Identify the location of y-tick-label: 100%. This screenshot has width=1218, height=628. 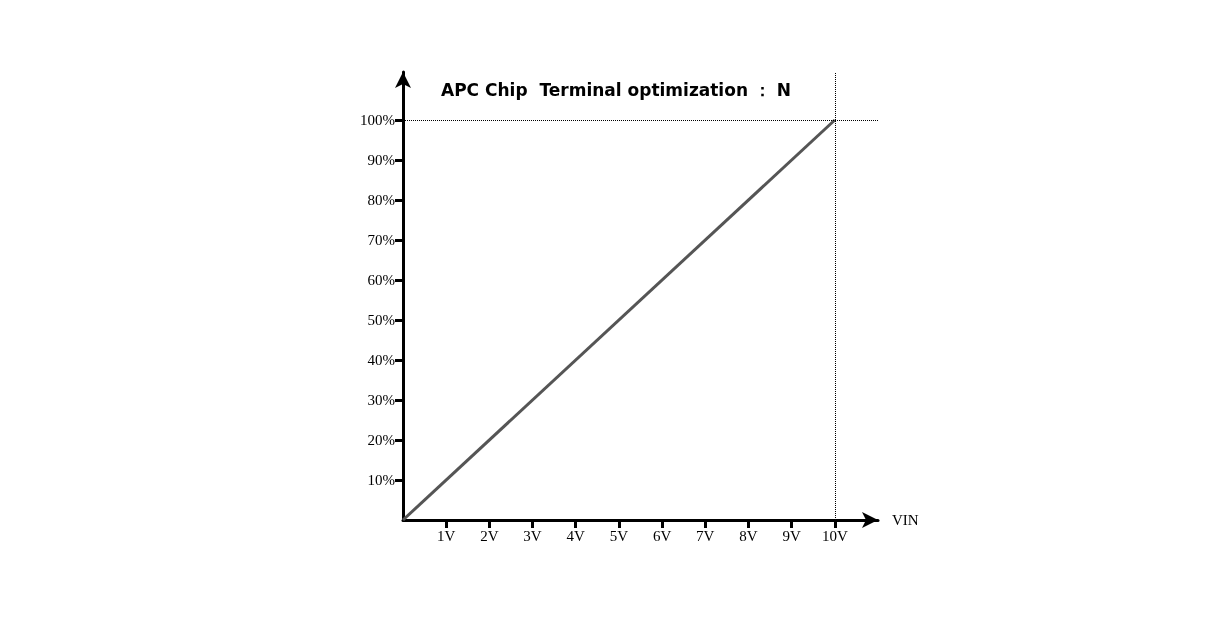
(377, 120).